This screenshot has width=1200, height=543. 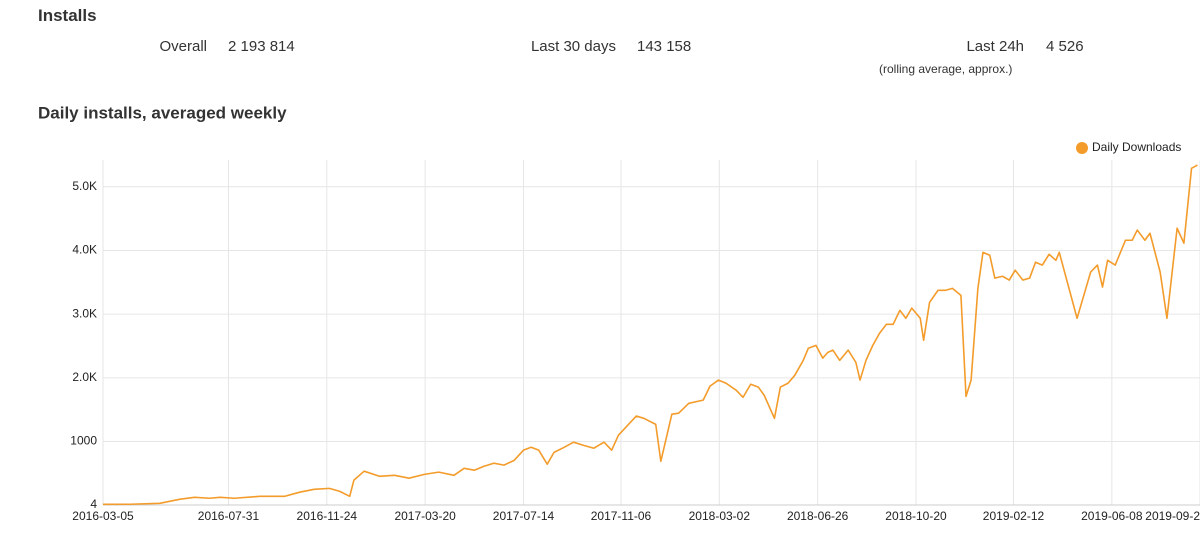 I want to click on stat-note: (rolling average, approx.), so click(x=946, y=69).